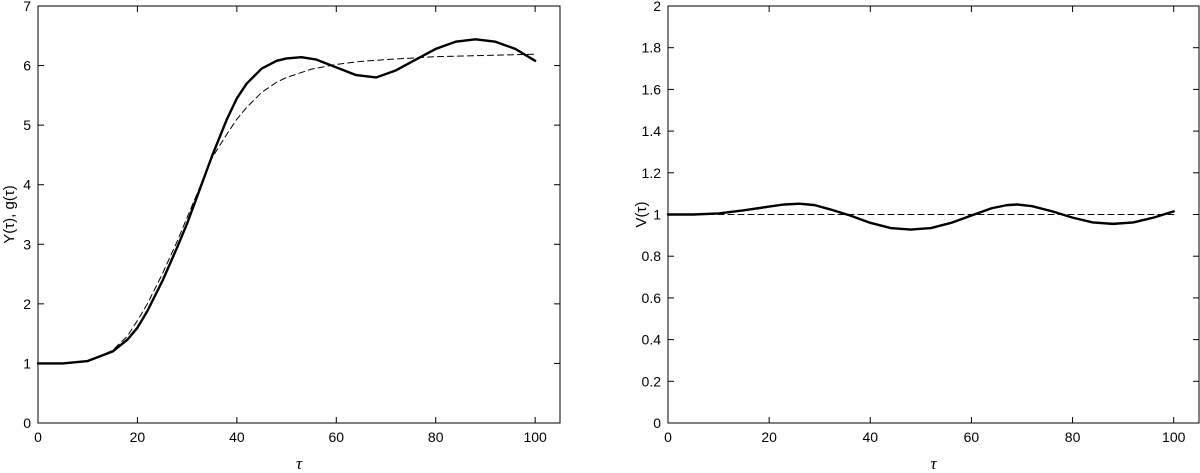 The image size is (1200, 473). What do you see at coordinates (27, 244) in the screenshot?
I see `y-tick-label: 3` at bounding box center [27, 244].